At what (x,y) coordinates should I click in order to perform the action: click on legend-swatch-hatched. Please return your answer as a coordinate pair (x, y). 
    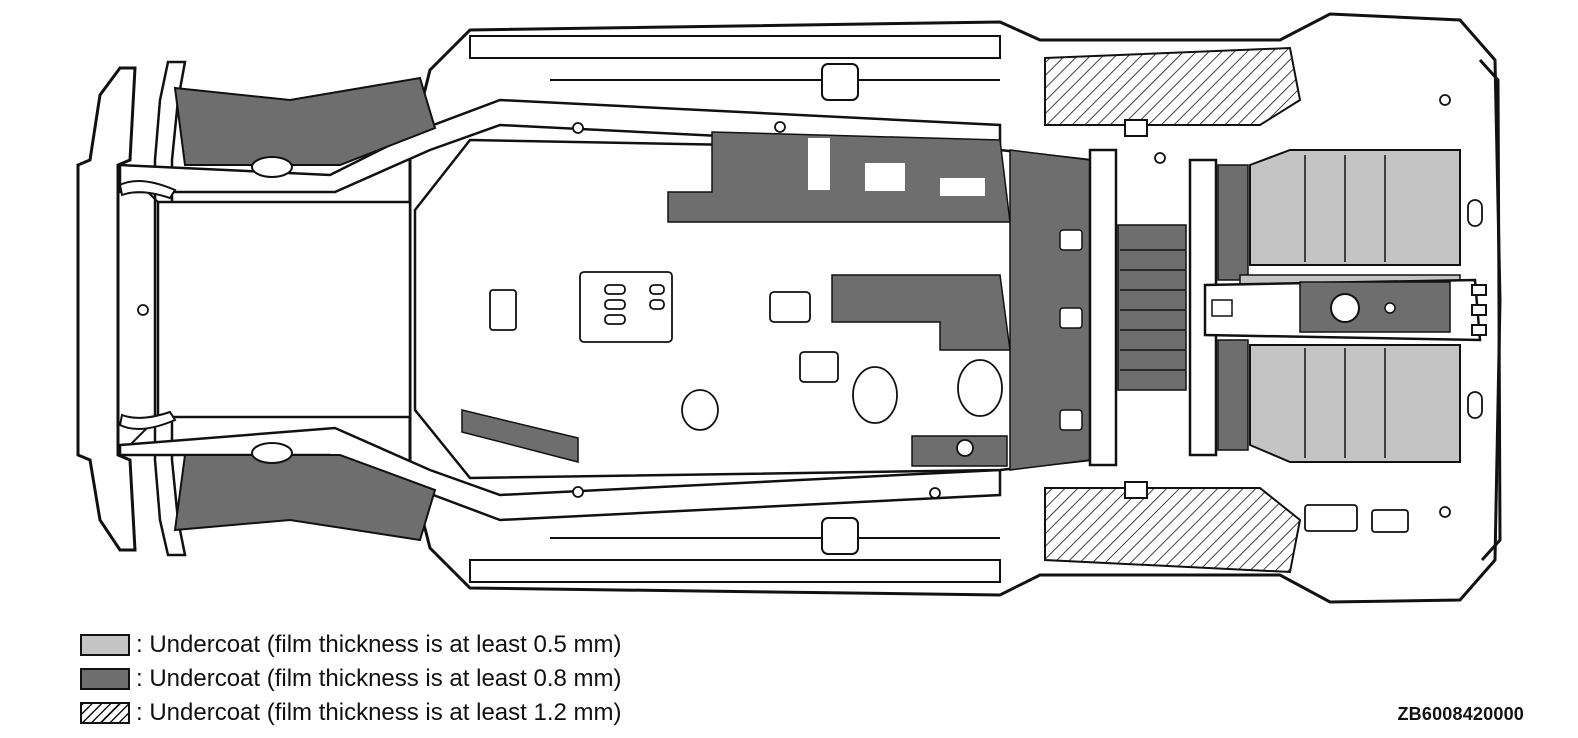
    Looking at the image, I should click on (105, 713).